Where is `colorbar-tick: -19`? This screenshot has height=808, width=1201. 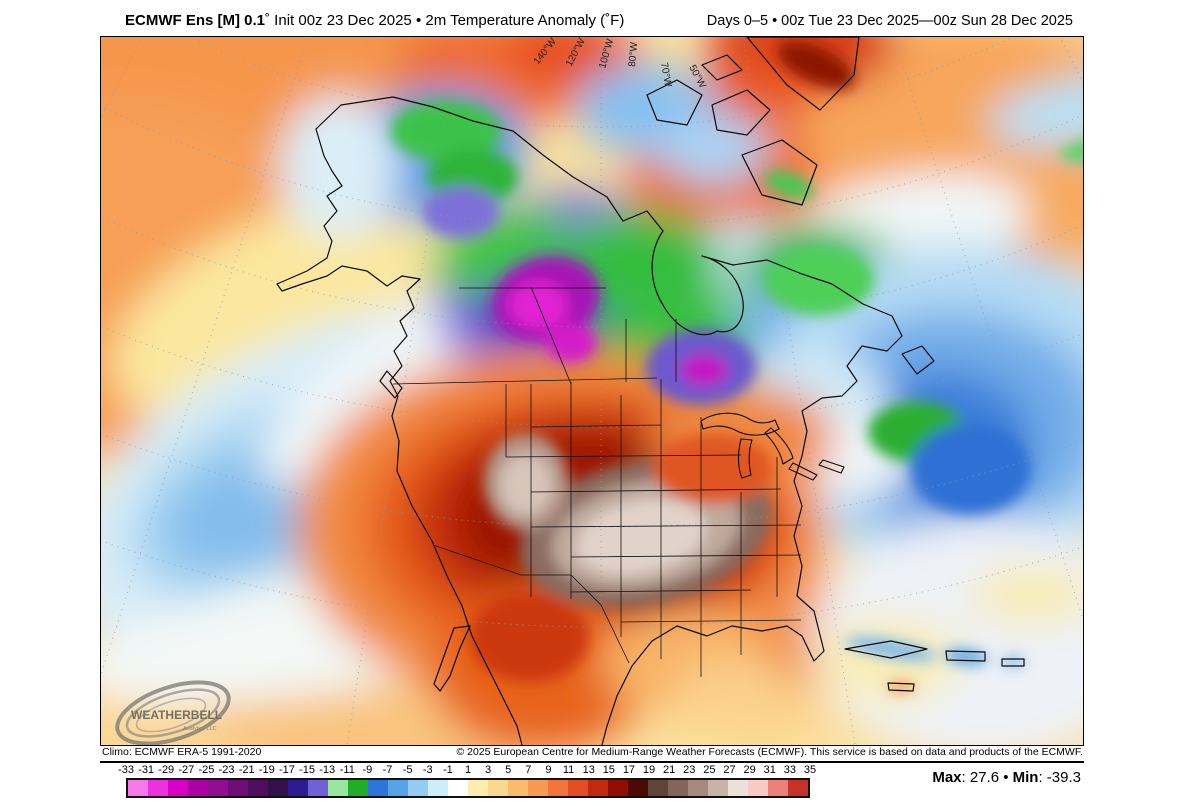 colorbar-tick: -19 is located at coordinates (266, 770).